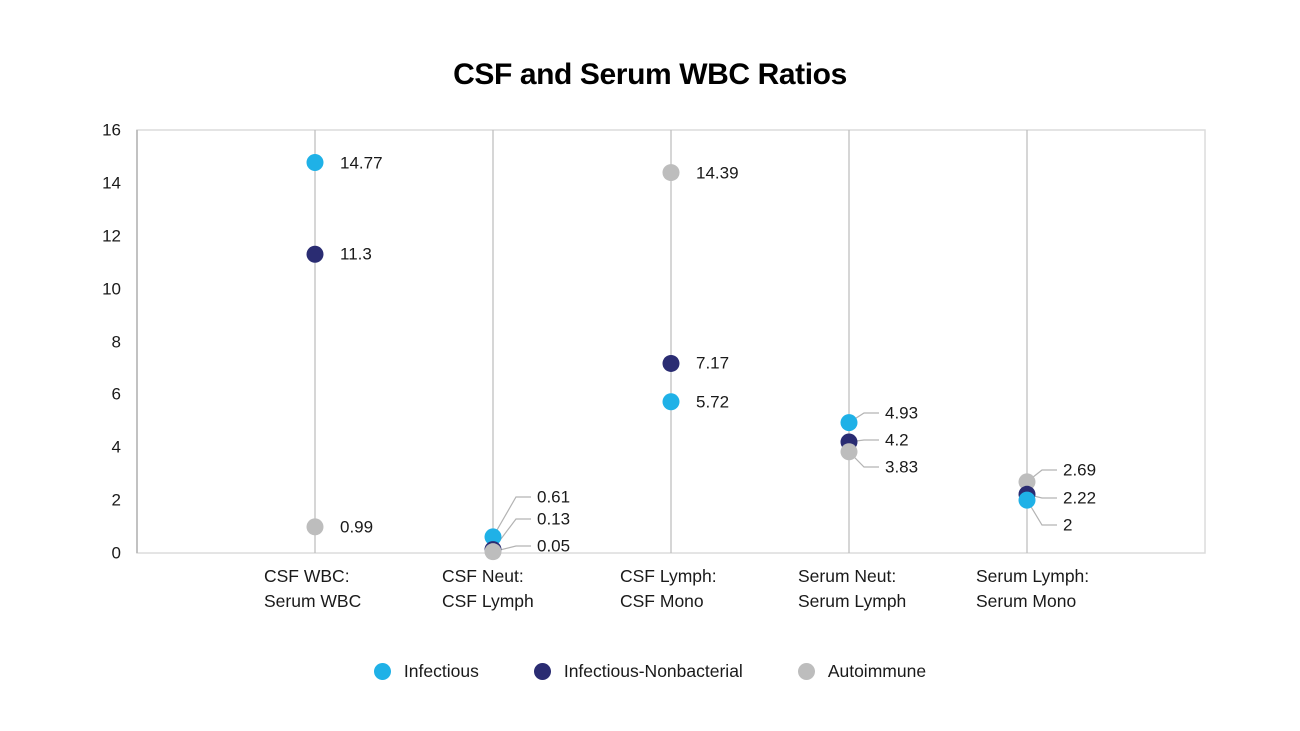 Image resolution: width=1300 pixels, height=731 pixels. I want to click on x-axis-label: Serum Lymph: Serum Mono, so click(1032, 589).